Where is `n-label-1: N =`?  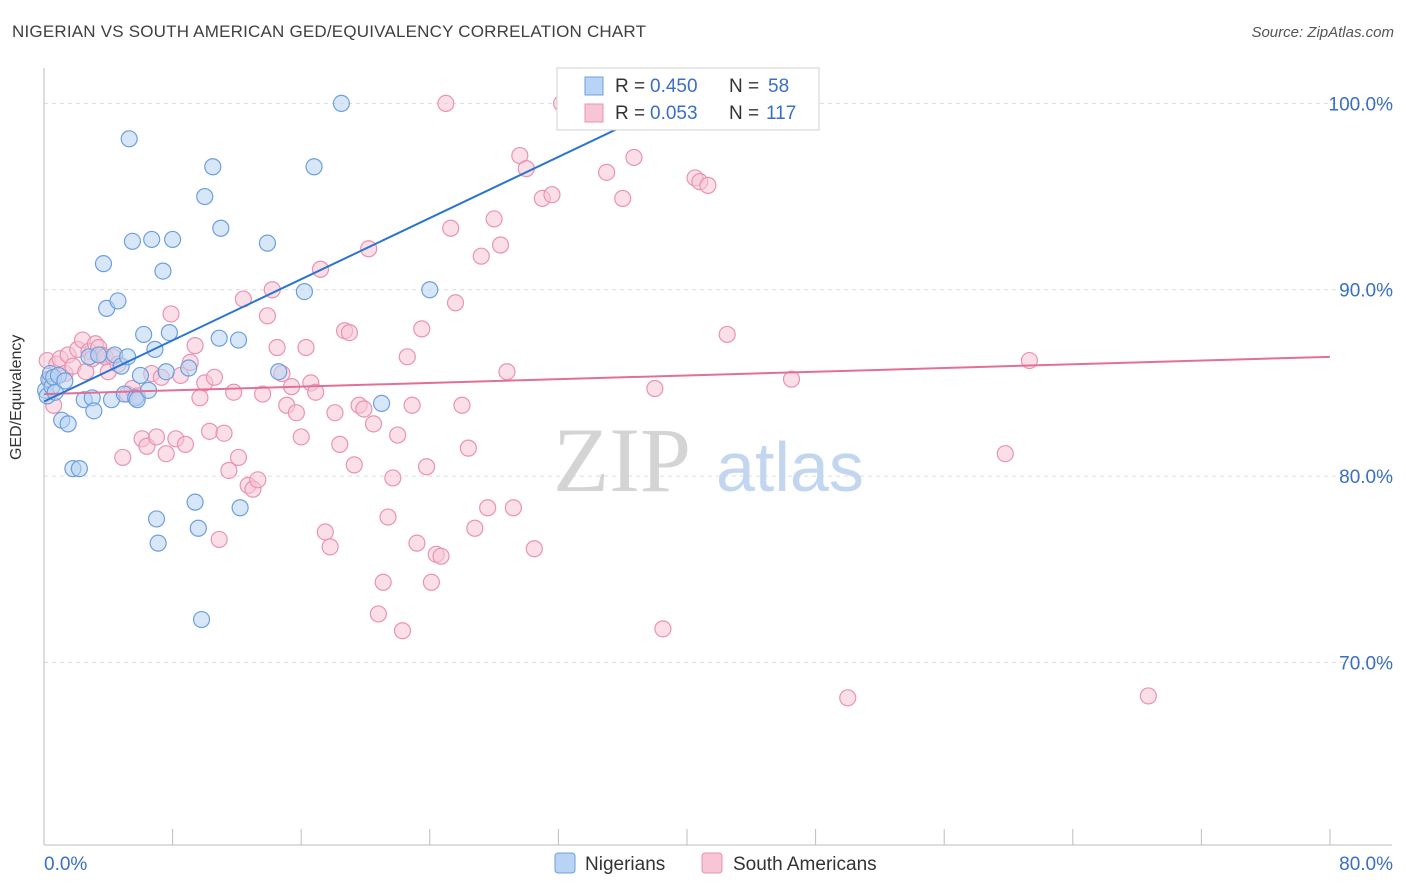
n-label-1: N = is located at coordinates (744, 86).